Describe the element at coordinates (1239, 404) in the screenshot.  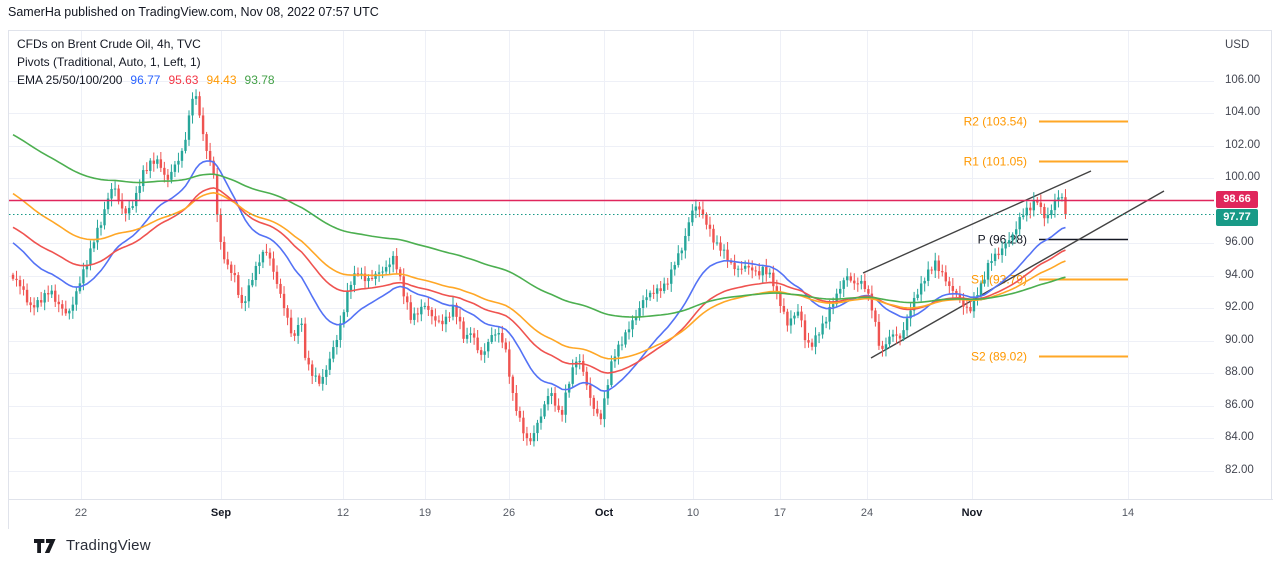
I see `price-axis-label: 86.00` at that location.